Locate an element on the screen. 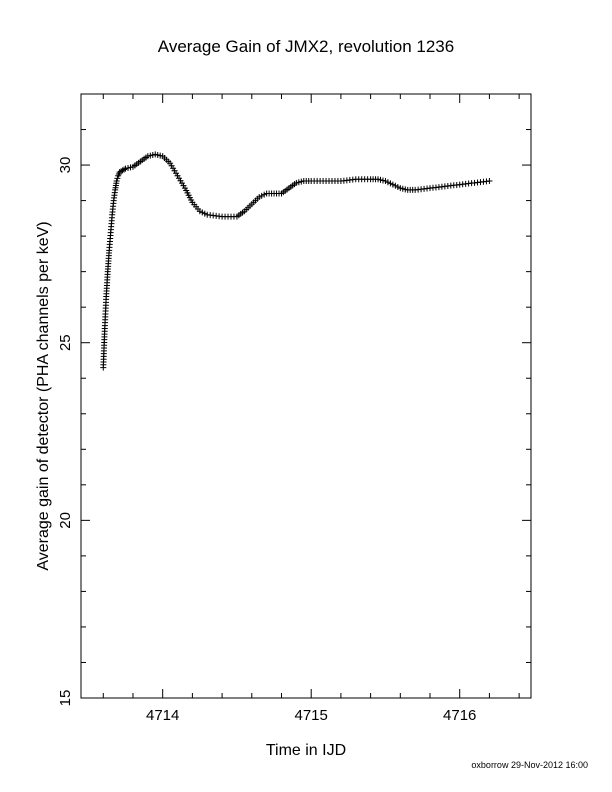 The height and width of the screenshot is (792, 612). x-axis-label: Time in IJD is located at coordinates (306, 750).